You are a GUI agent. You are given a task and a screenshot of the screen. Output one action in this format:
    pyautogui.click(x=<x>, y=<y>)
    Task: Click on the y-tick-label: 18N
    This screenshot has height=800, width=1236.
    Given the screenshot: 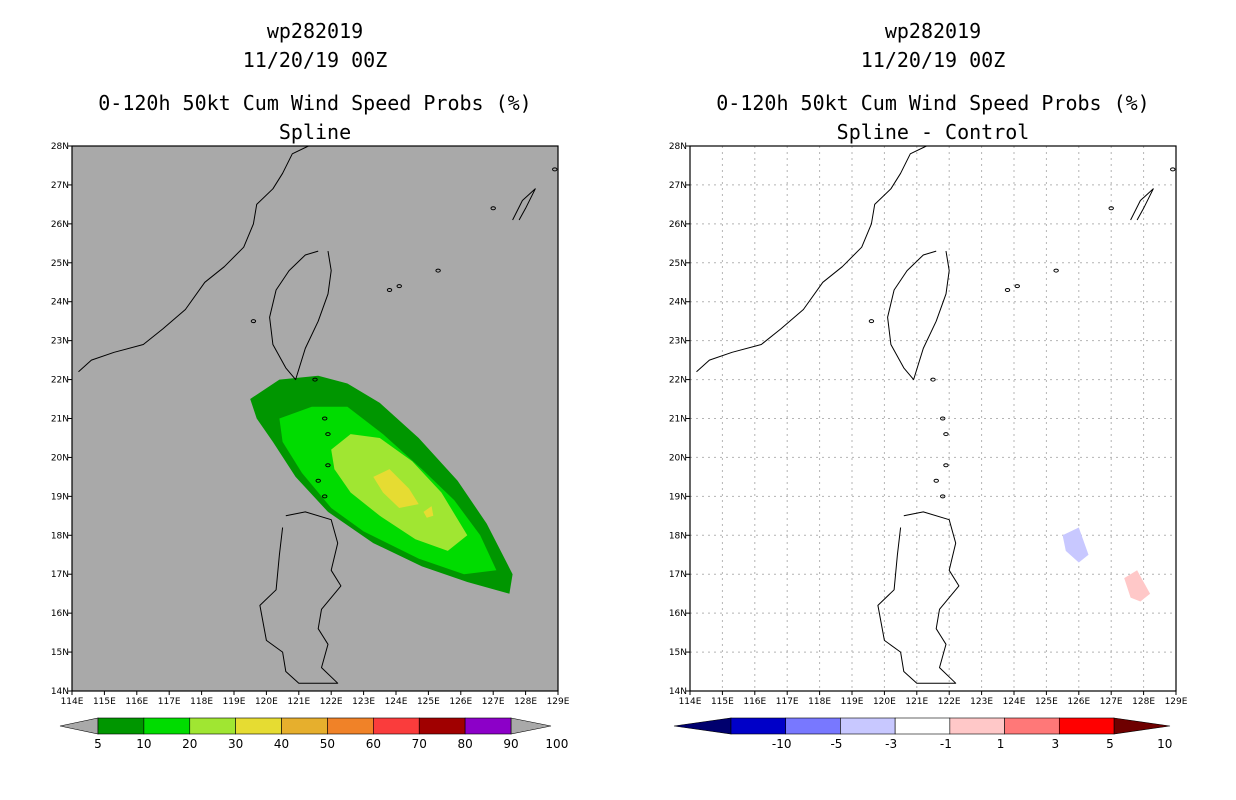 What is the action you would take?
    pyautogui.click(x=60, y=536)
    